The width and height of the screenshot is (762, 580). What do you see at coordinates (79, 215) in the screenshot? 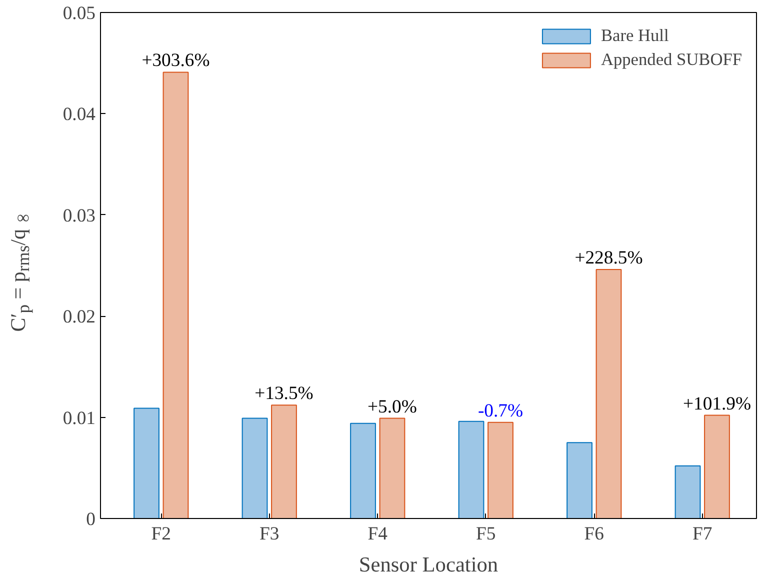
I see `y-tick-label: 0.03` at bounding box center [79, 215].